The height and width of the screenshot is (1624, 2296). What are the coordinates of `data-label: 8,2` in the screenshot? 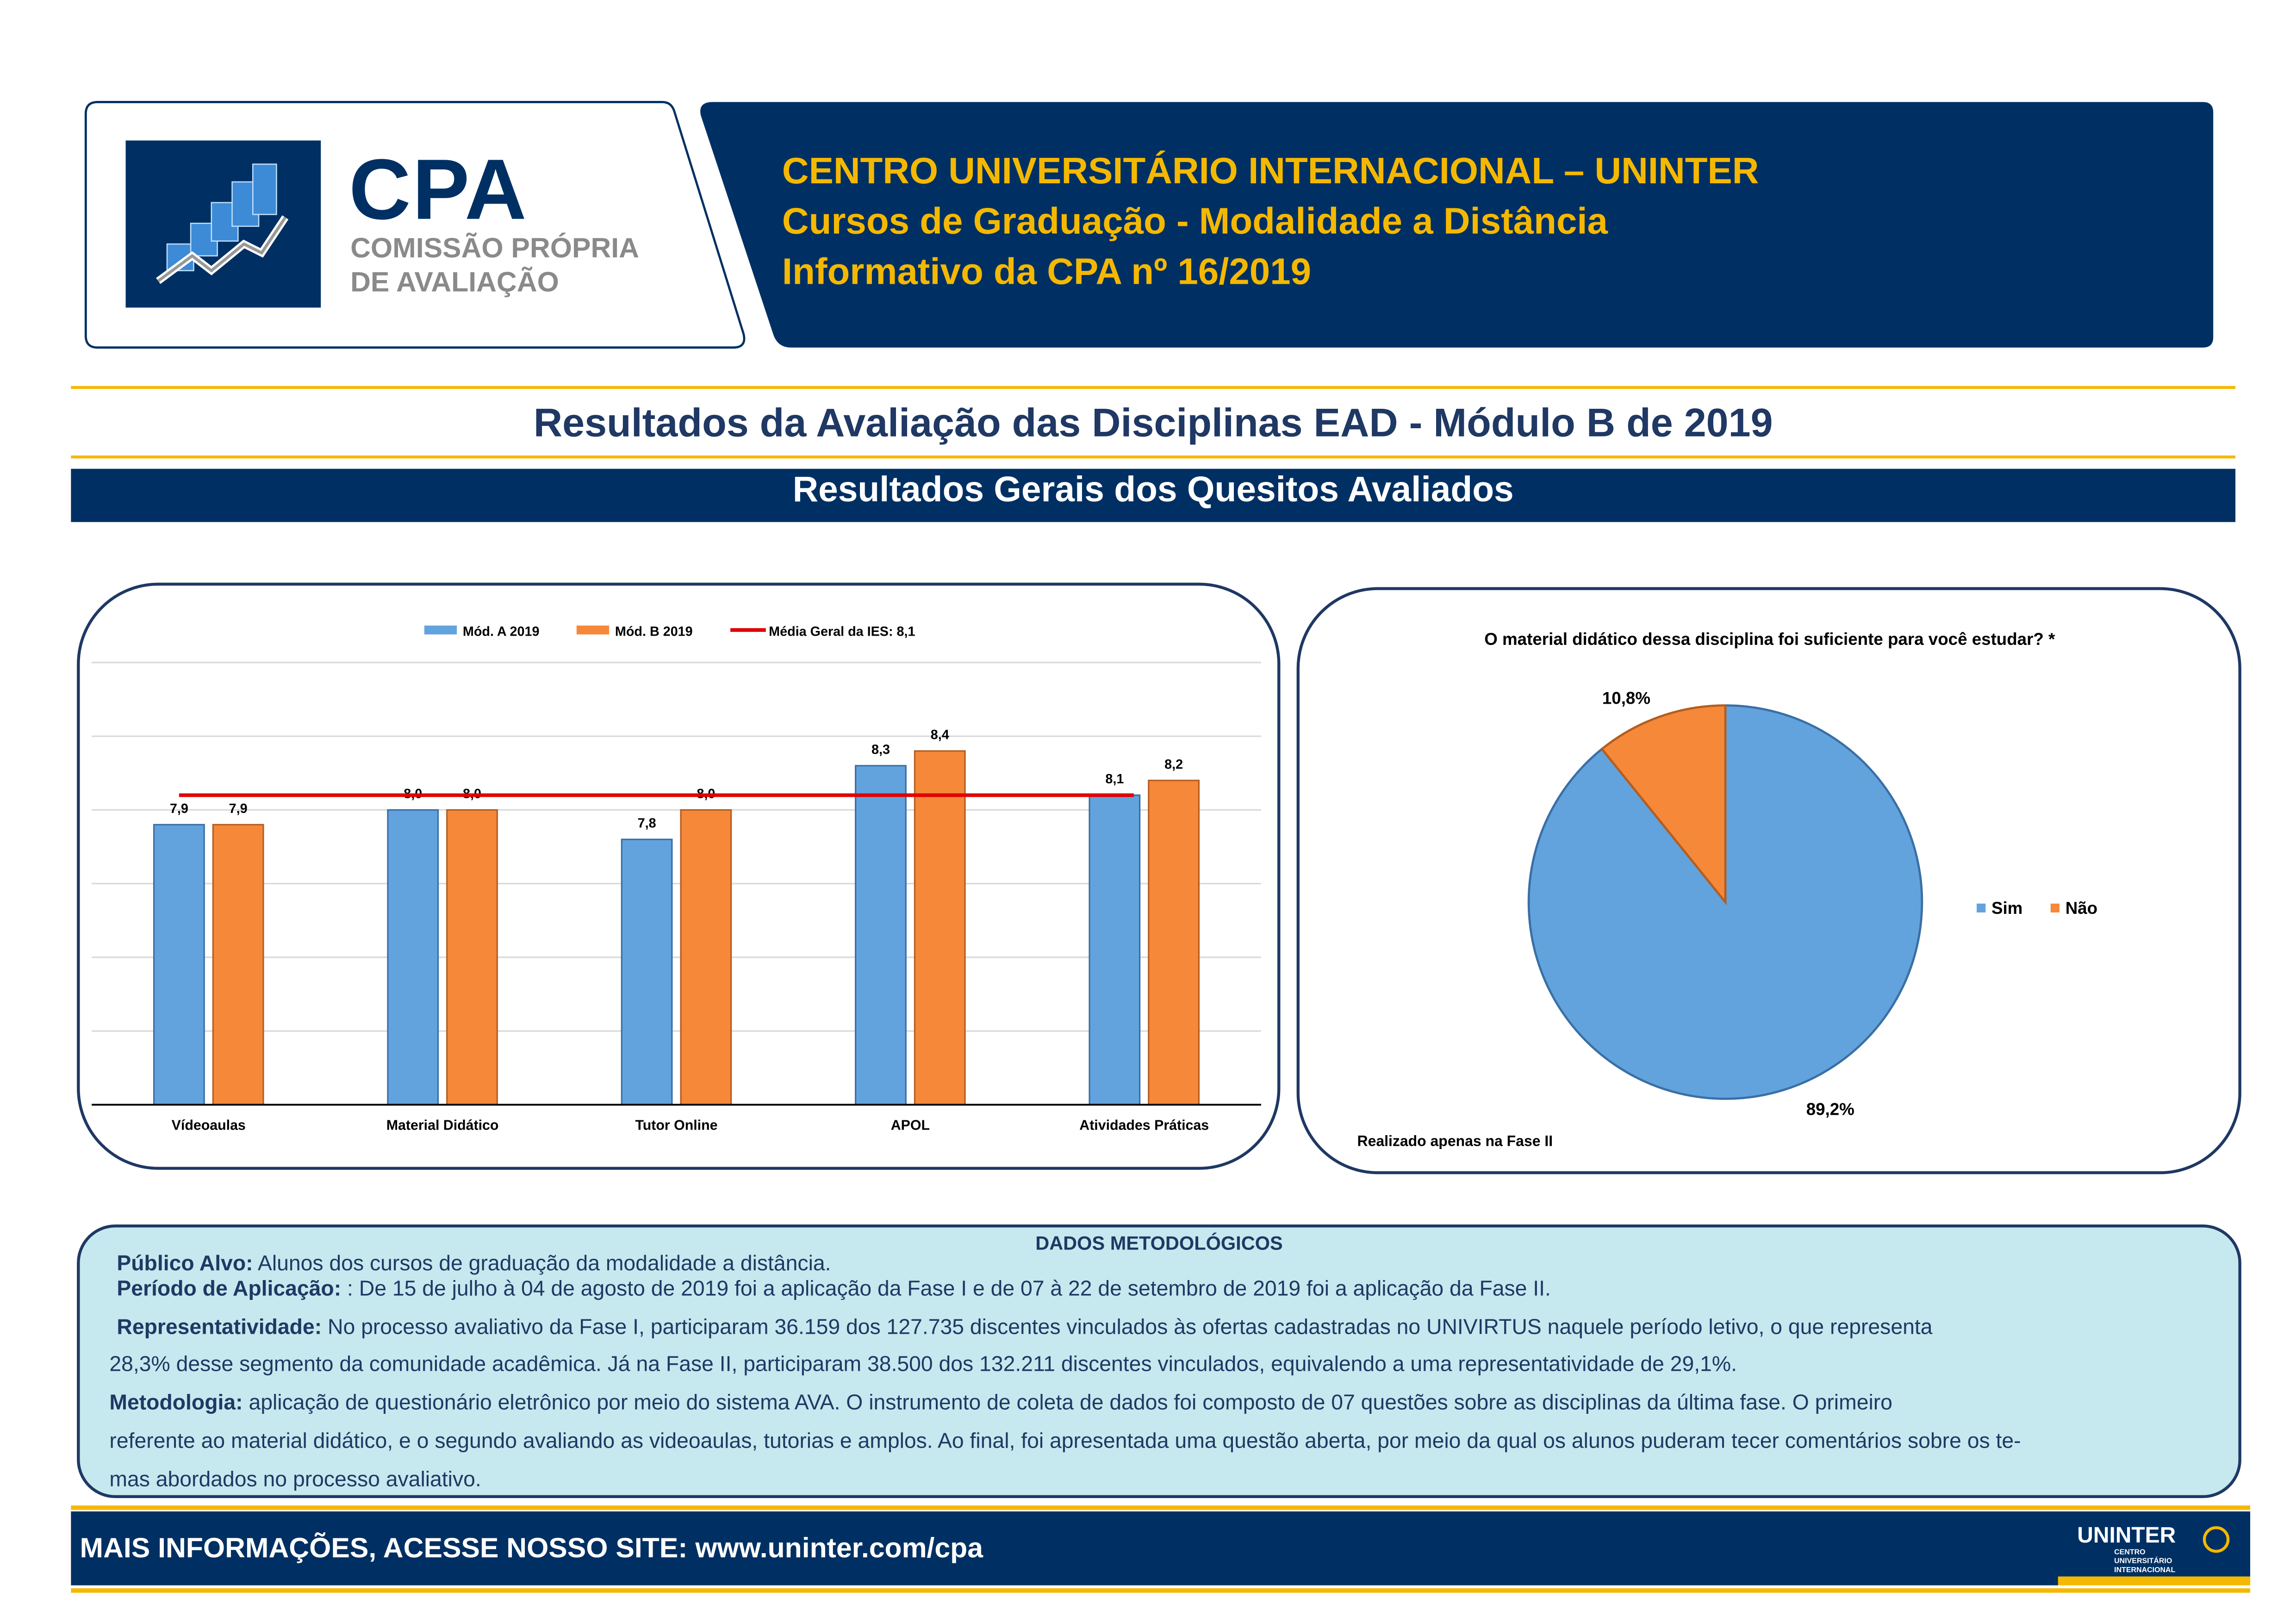 It's located at (1173, 764).